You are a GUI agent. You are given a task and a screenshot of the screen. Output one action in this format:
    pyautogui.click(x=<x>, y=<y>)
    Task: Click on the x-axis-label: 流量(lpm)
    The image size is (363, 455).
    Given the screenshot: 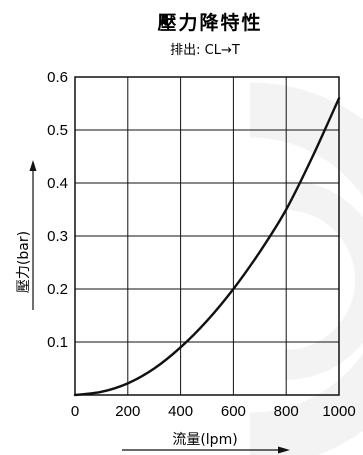 What is the action you would take?
    pyautogui.click(x=204, y=440)
    